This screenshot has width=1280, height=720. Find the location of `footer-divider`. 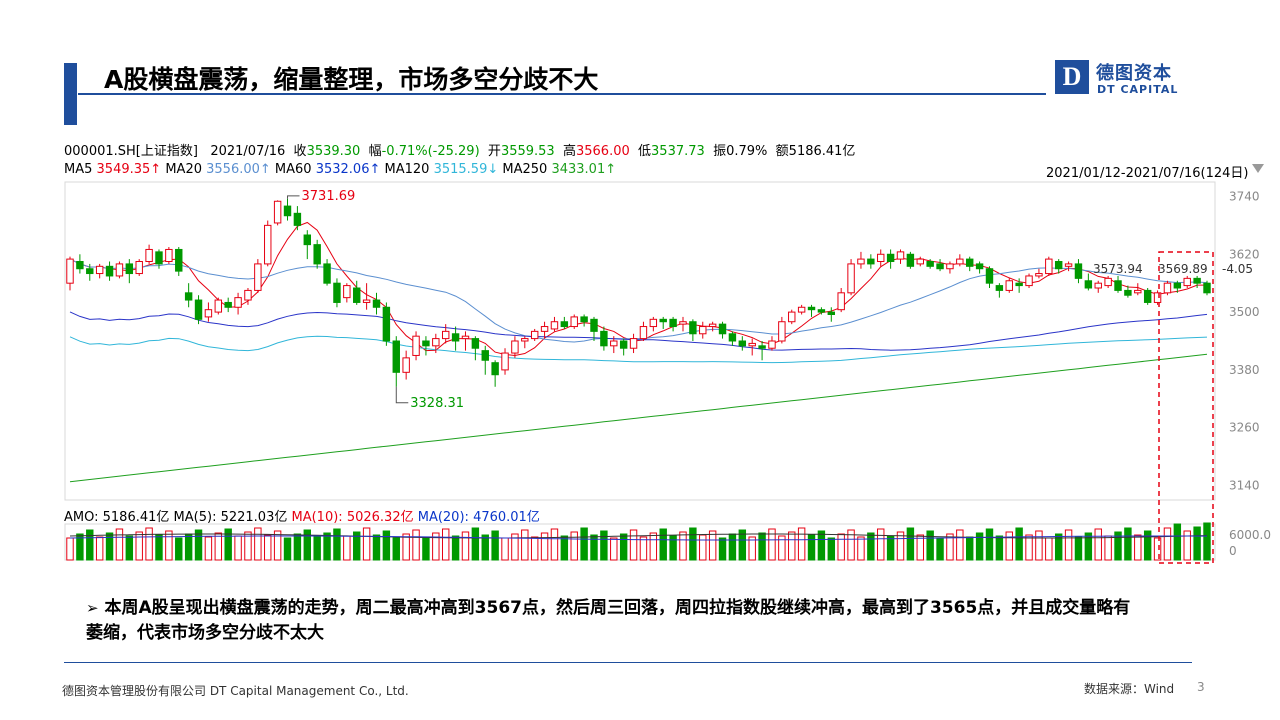

footer-divider is located at coordinates (628, 662).